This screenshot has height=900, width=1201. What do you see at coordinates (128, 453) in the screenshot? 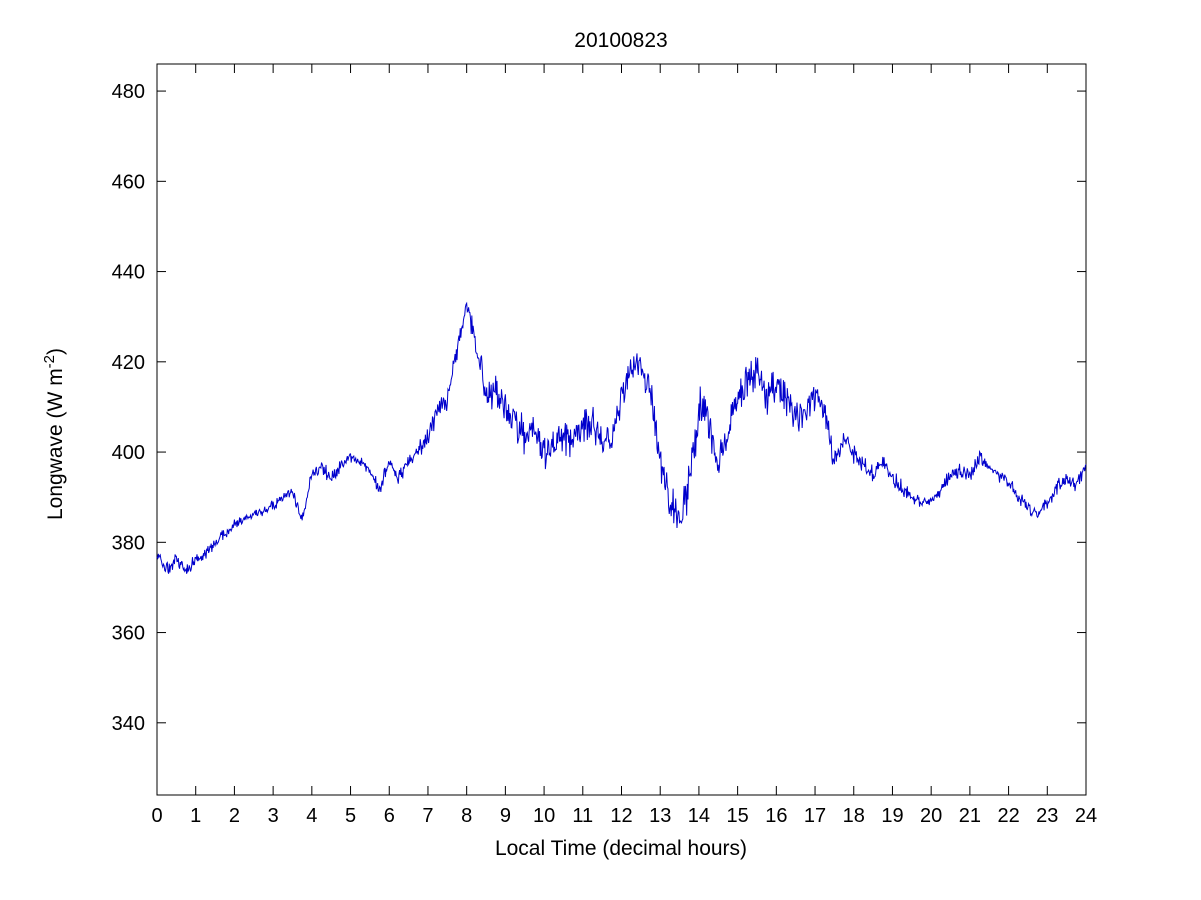
I see `y-tick-label: 400` at bounding box center [128, 453].